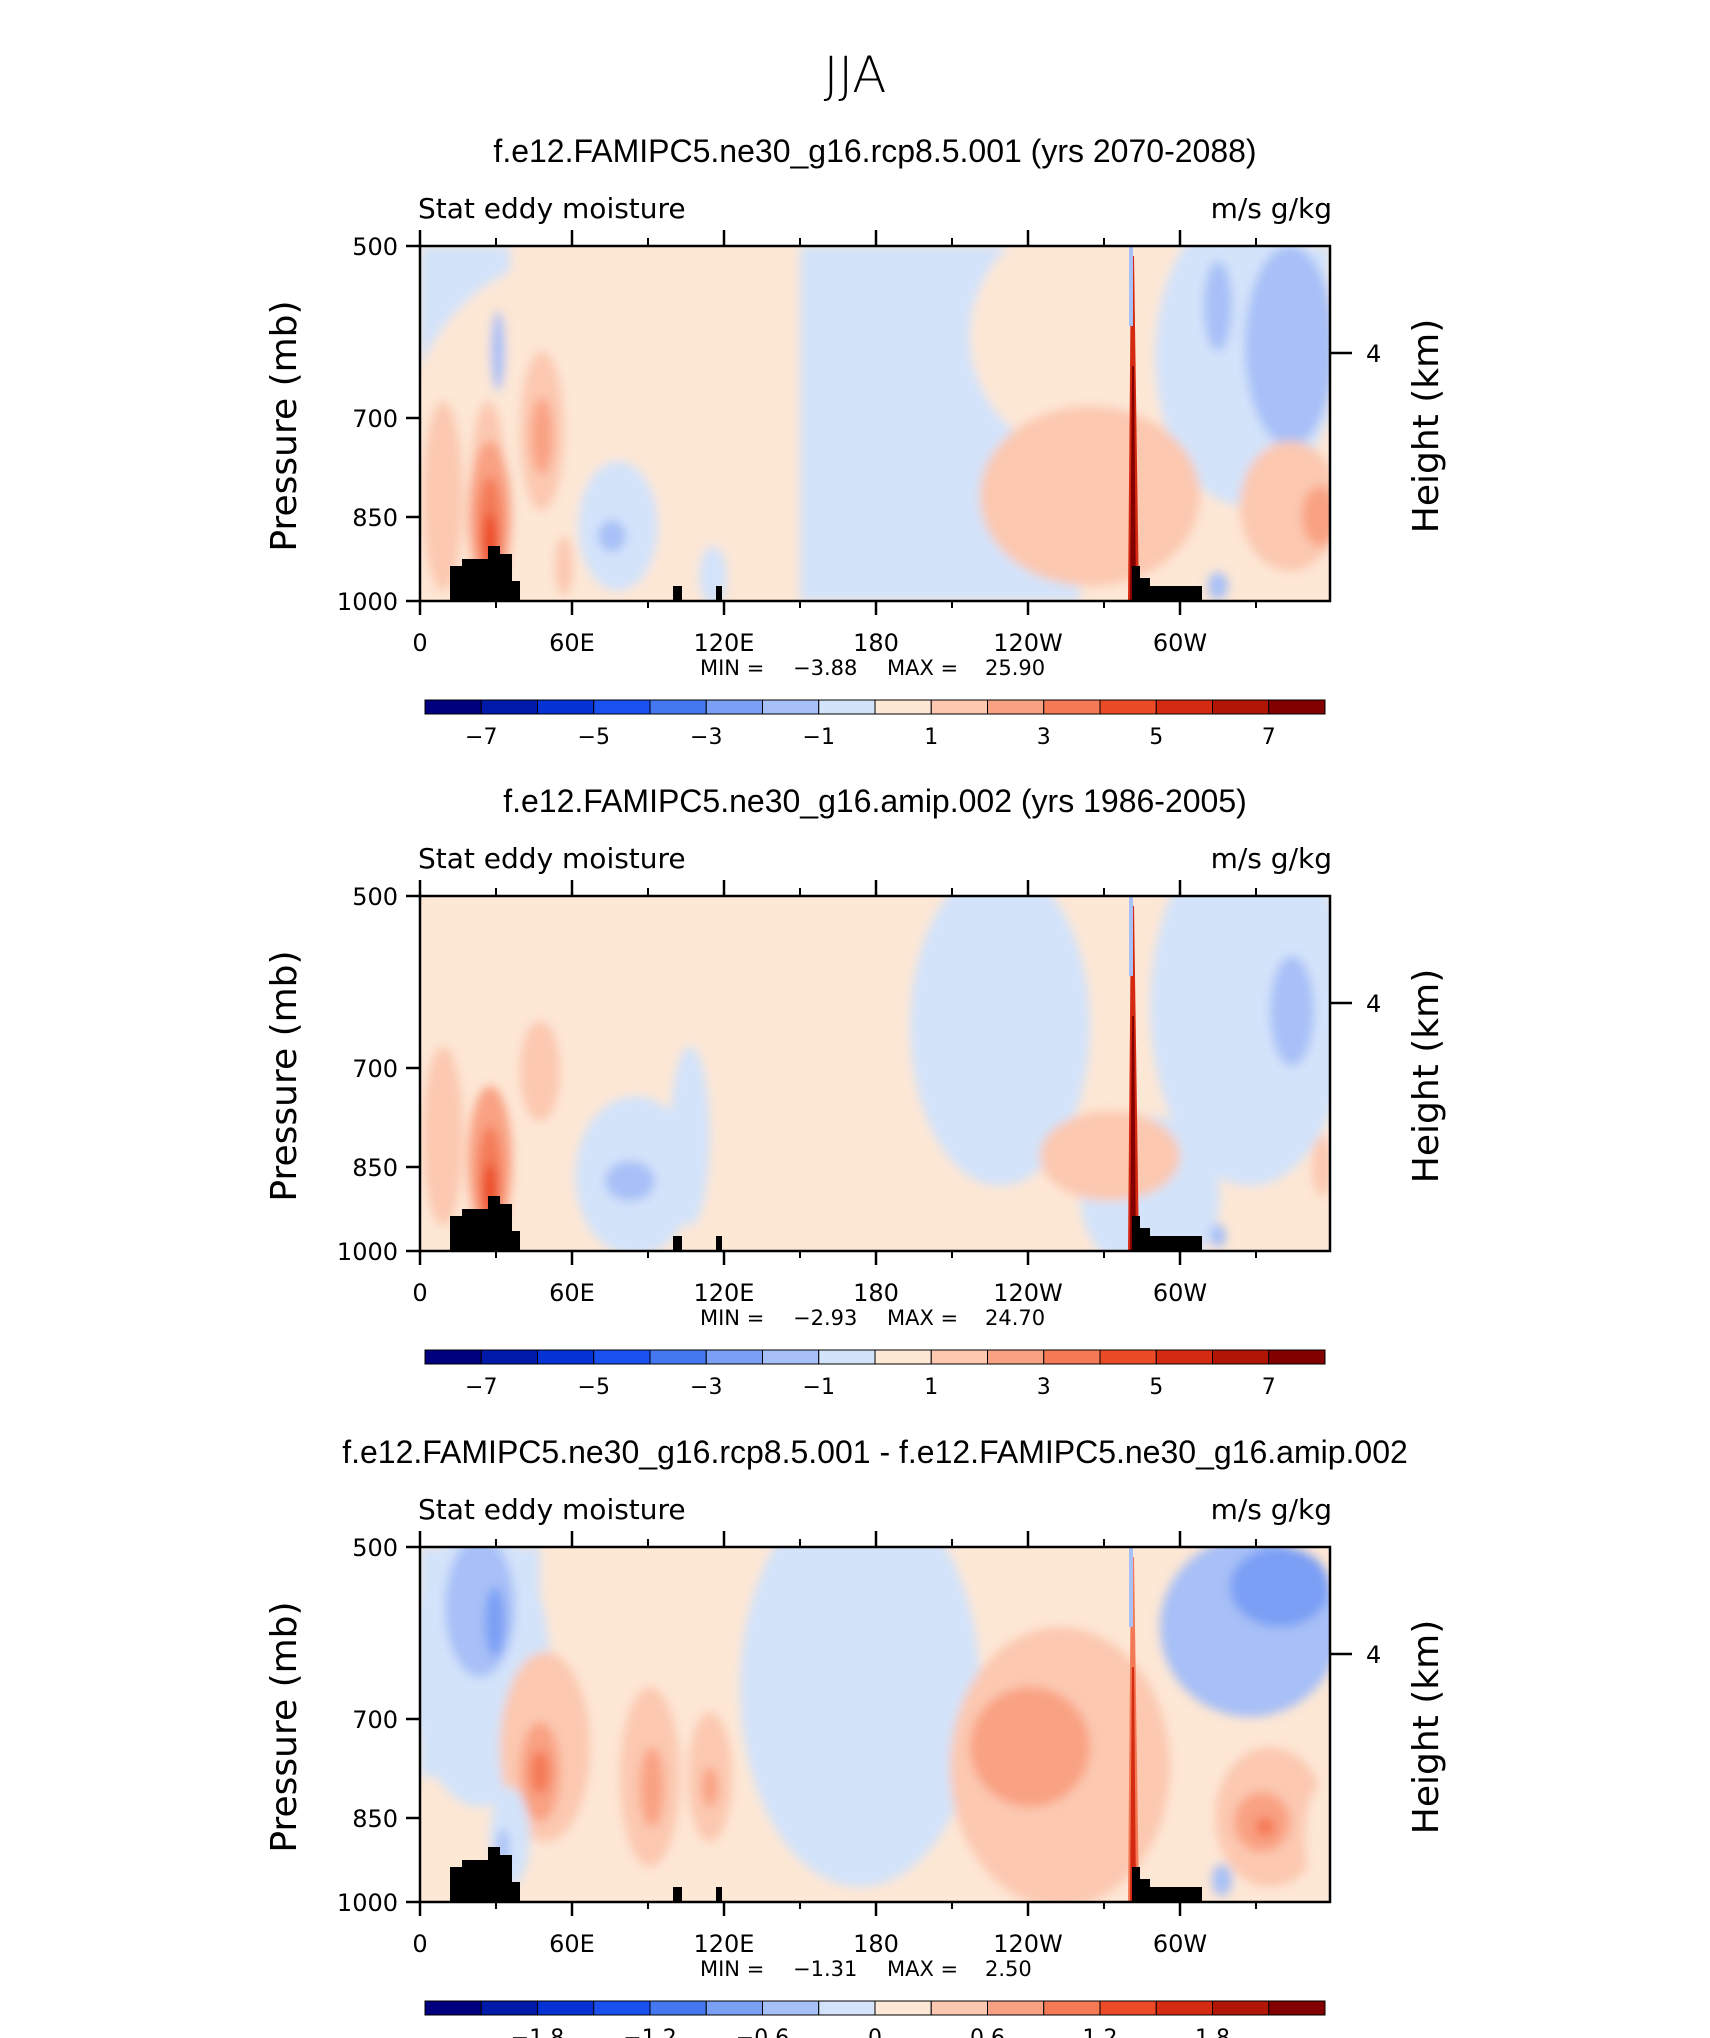 This screenshot has height=2038, width=1710. I want to click on colorbar-label: 1.8, so click(1212, 2032).